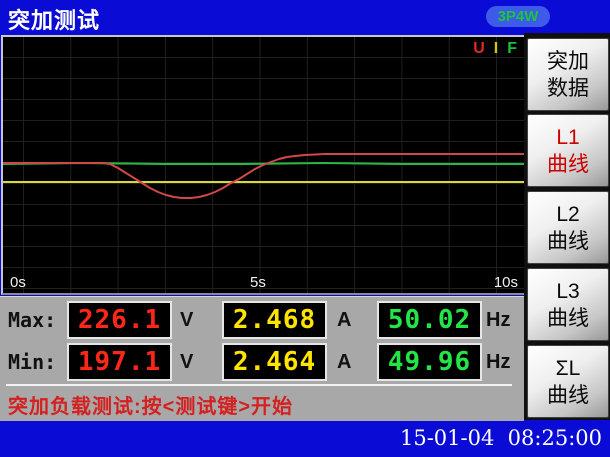 This screenshot has height=457, width=610. I want to click on reading-row-max: Max: 226.1 V 2.468 A 50.02 Hz, so click(262, 320).